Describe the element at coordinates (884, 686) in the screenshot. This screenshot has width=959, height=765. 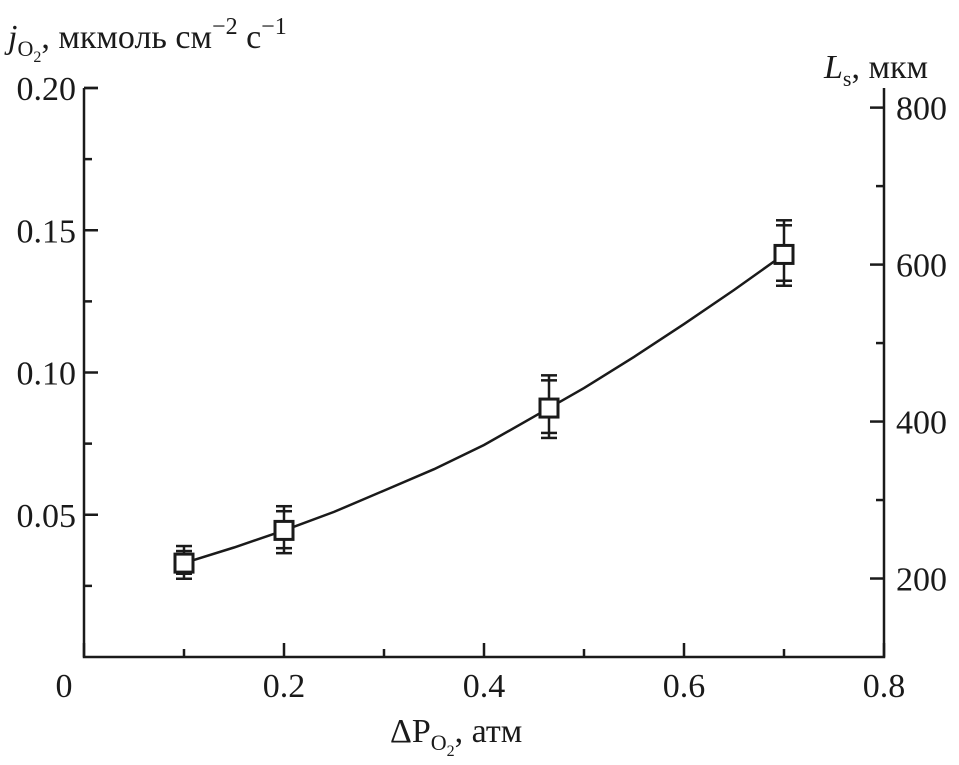
I see `x-tick-label: 0.8` at that location.